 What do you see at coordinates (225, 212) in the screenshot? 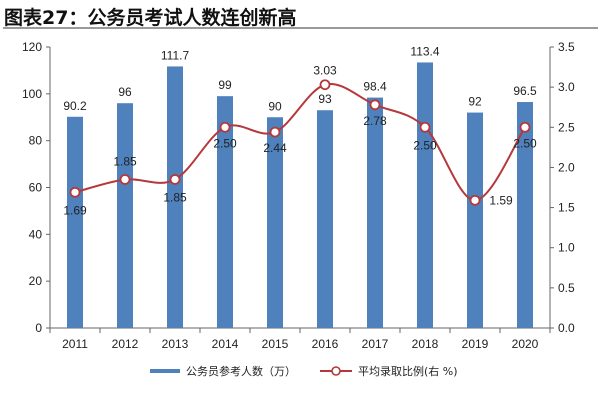
I see `bar-2014` at bounding box center [225, 212].